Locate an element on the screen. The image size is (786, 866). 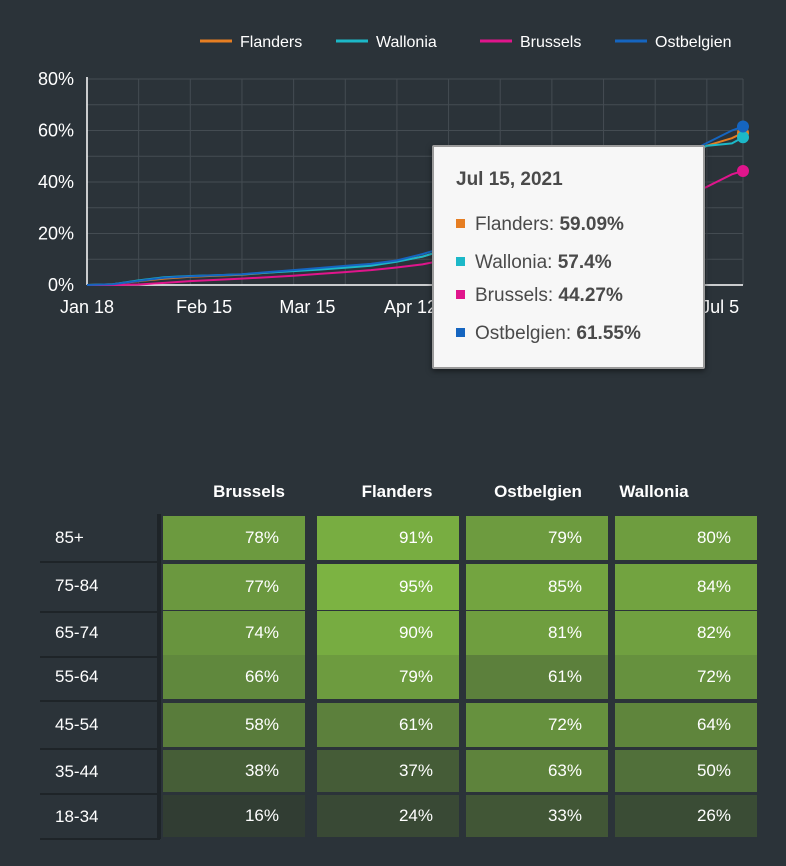
heatmap-cell: 63% is located at coordinates (537, 771).